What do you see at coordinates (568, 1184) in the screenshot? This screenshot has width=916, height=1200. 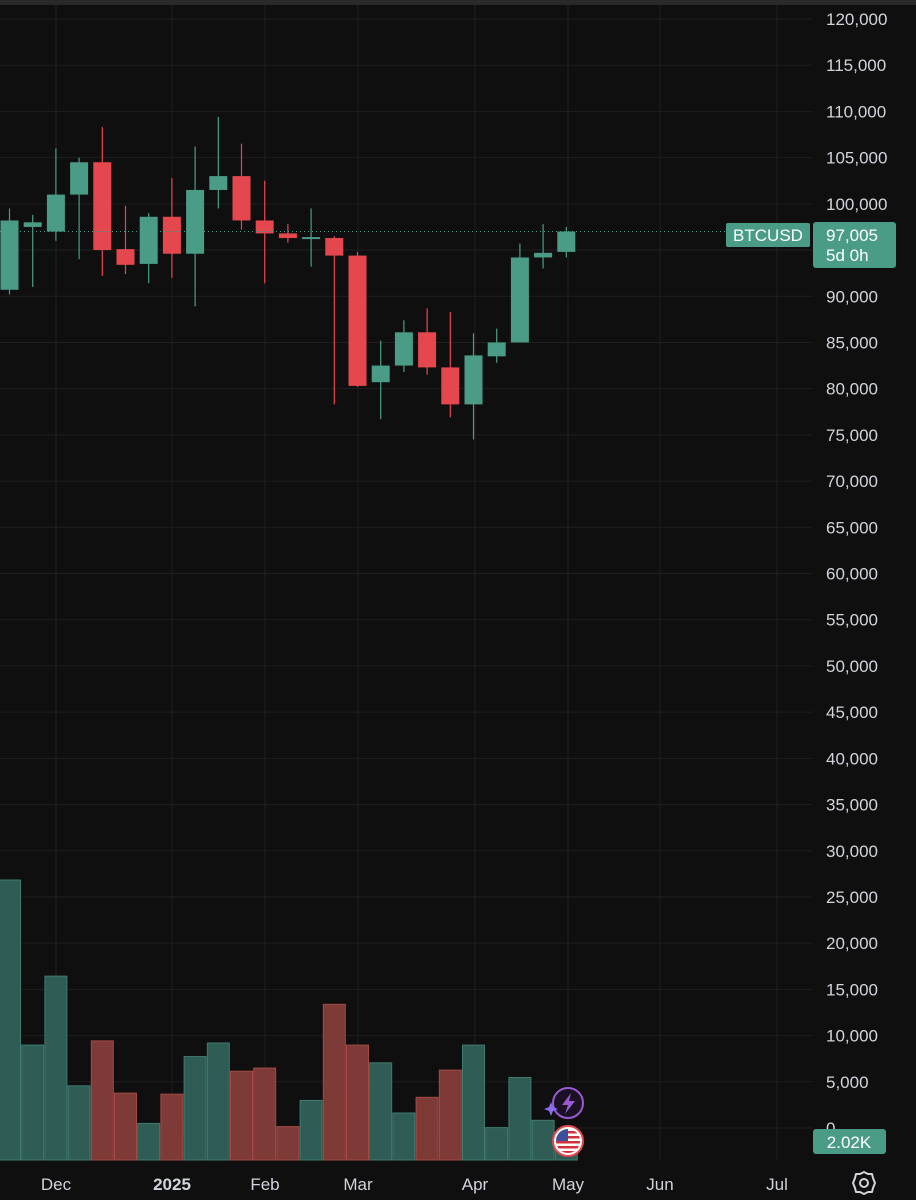 I see `x-tick-label: May` at bounding box center [568, 1184].